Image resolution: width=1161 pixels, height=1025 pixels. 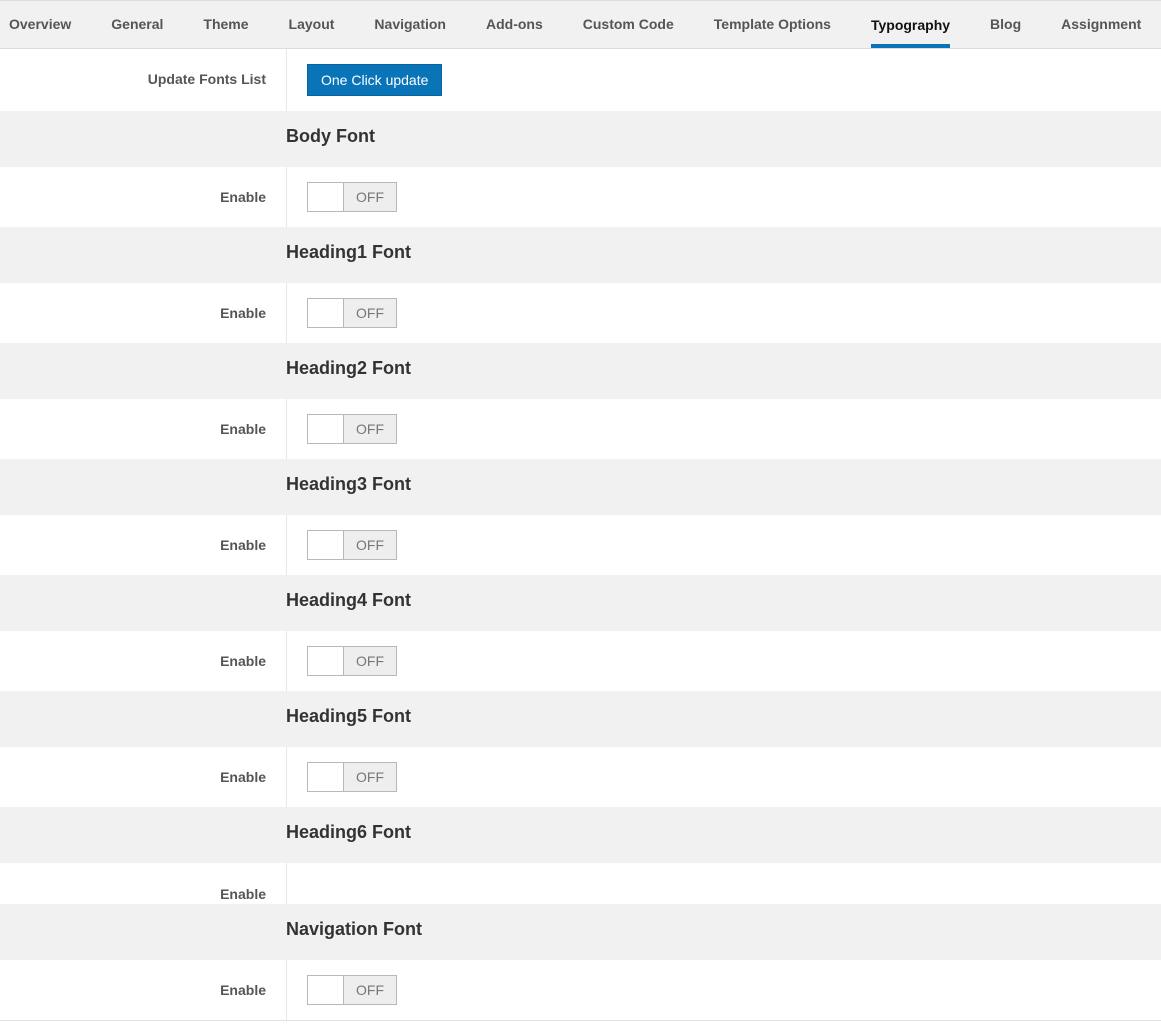 What do you see at coordinates (1006, 24) in the screenshot?
I see `tab: Blog` at bounding box center [1006, 24].